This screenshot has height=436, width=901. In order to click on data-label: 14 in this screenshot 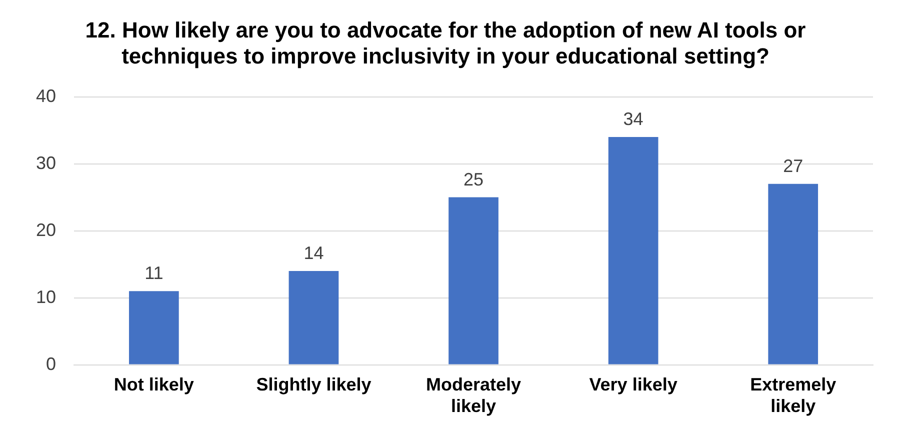, I will do `click(314, 252)`.